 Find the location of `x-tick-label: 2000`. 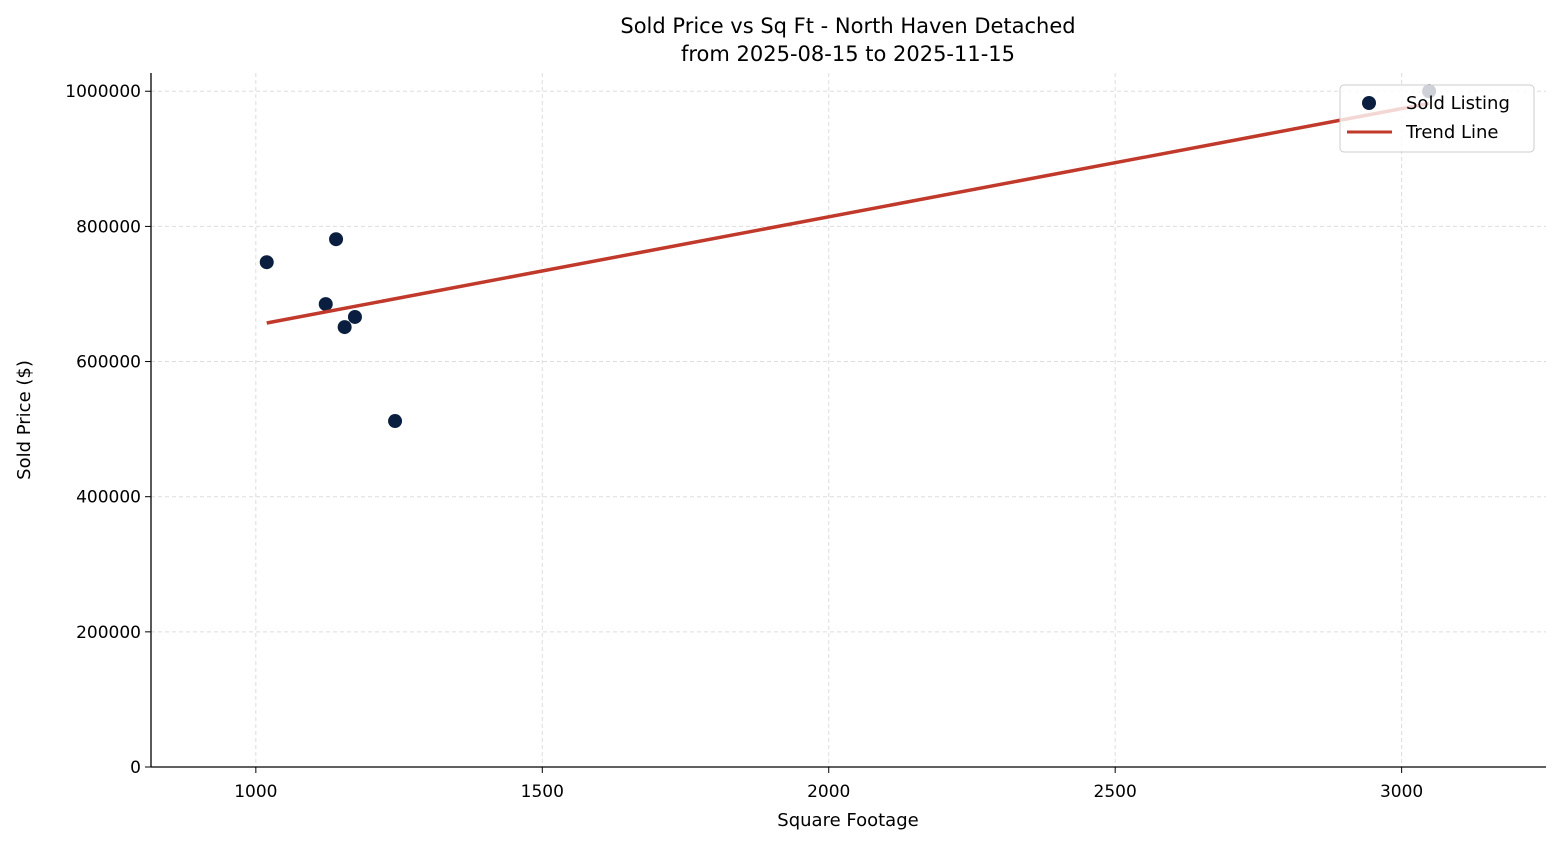

x-tick-label: 2000 is located at coordinates (828, 792).